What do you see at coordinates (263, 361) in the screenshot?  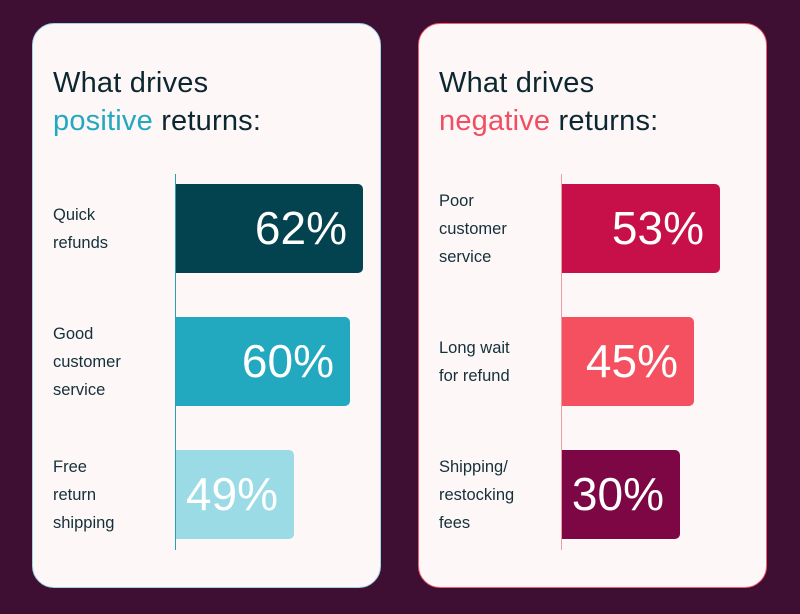 I see `bar-good-customer-service: 60%` at bounding box center [263, 361].